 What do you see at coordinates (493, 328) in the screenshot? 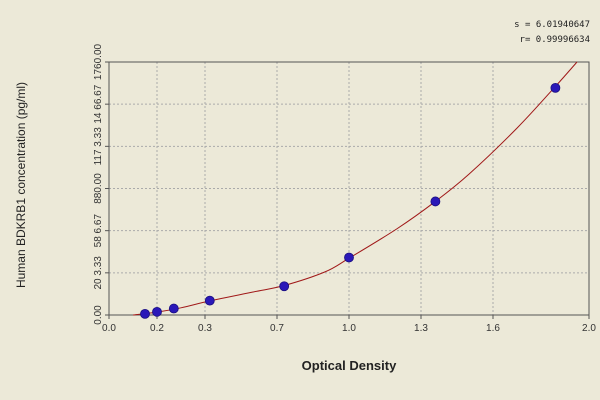
I see `x-tick-label: 1.6` at bounding box center [493, 328].